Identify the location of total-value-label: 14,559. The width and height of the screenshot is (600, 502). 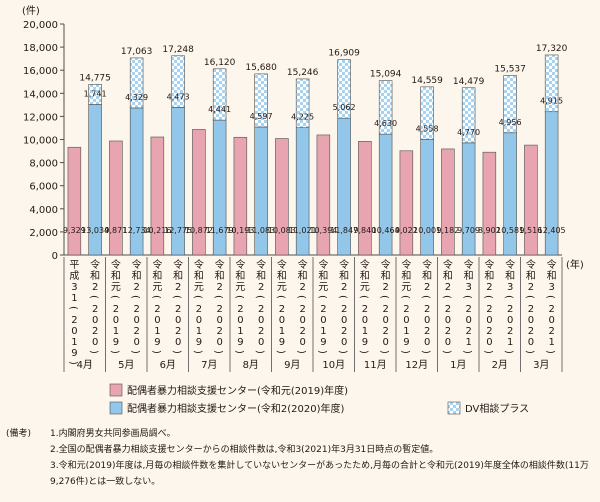
(427, 81).